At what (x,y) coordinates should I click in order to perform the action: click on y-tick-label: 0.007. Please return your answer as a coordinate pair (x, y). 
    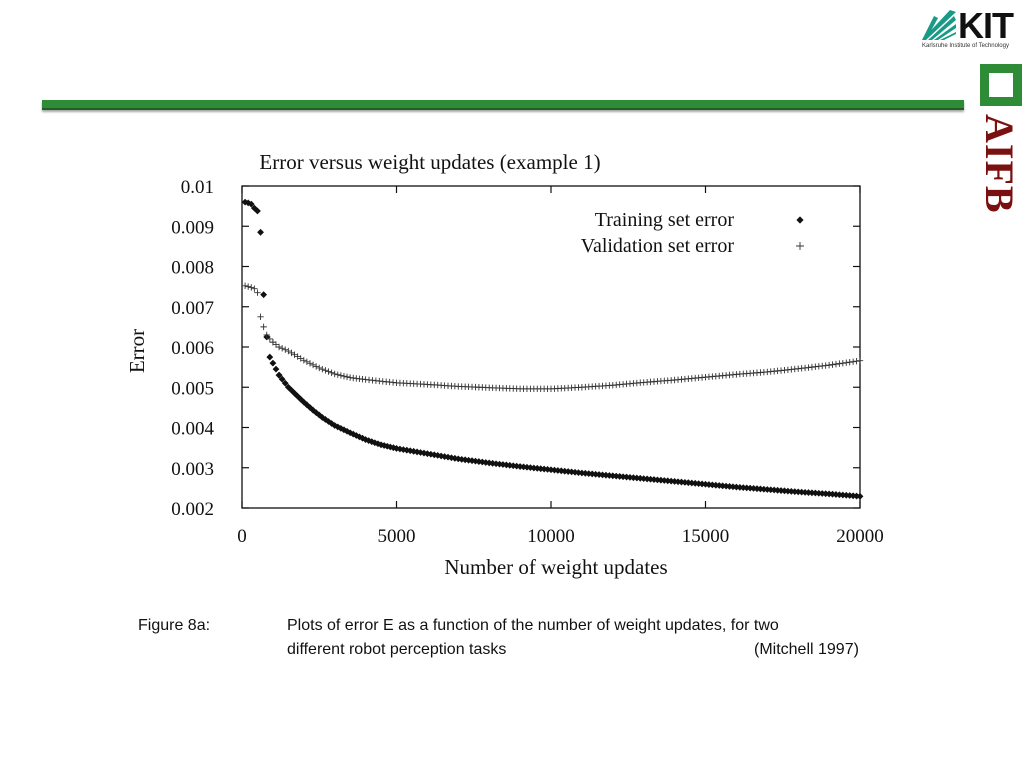
    Looking at the image, I should click on (192, 308).